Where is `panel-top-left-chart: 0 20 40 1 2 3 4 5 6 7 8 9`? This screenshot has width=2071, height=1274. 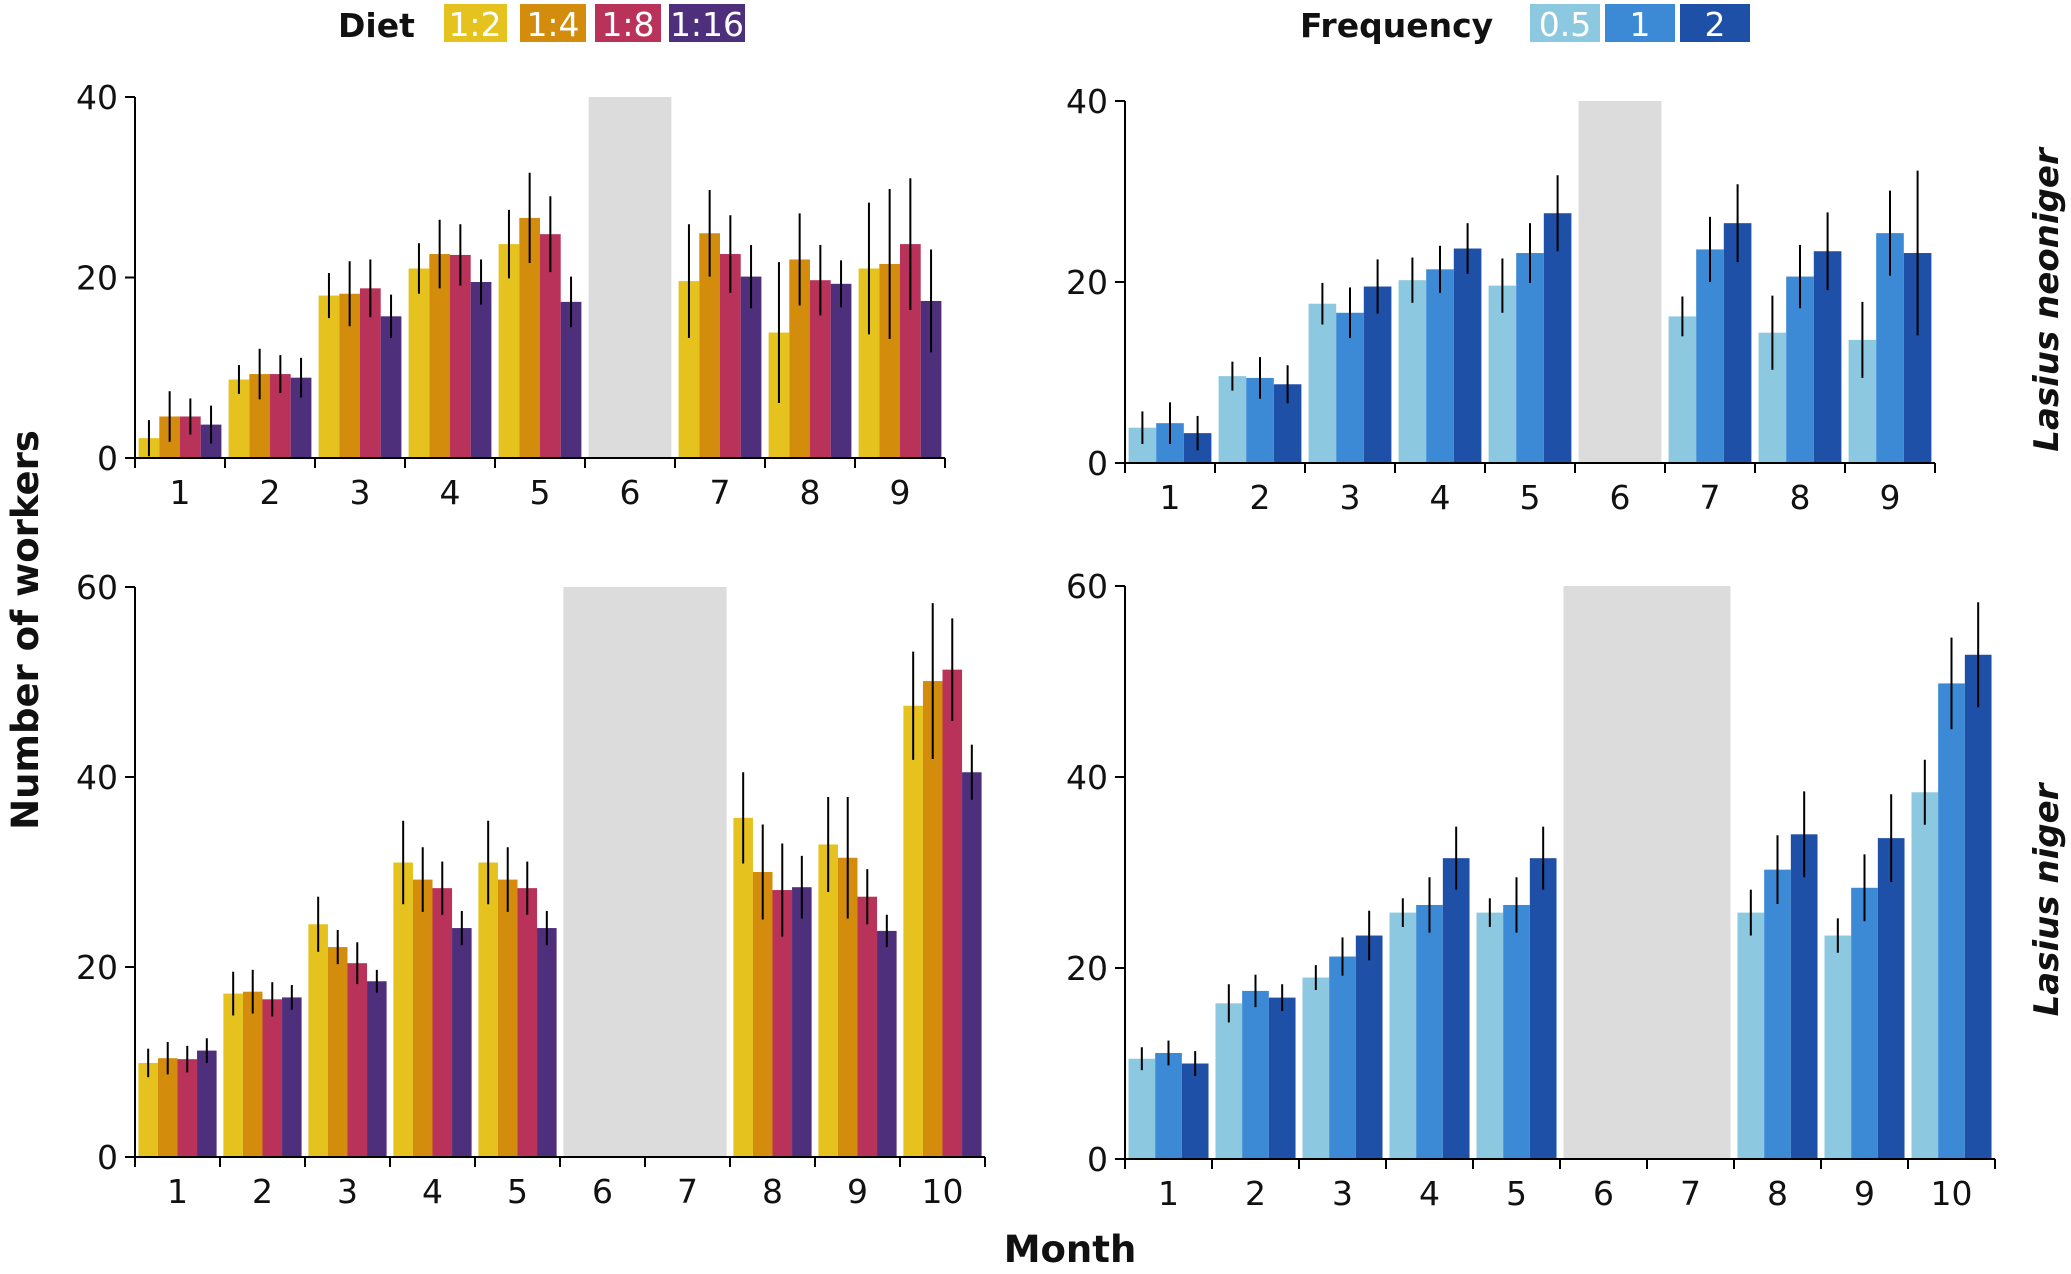
panel-top-left-chart: 0 20 40 1 2 3 4 5 6 7 8 9 is located at coordinates (511, 295).